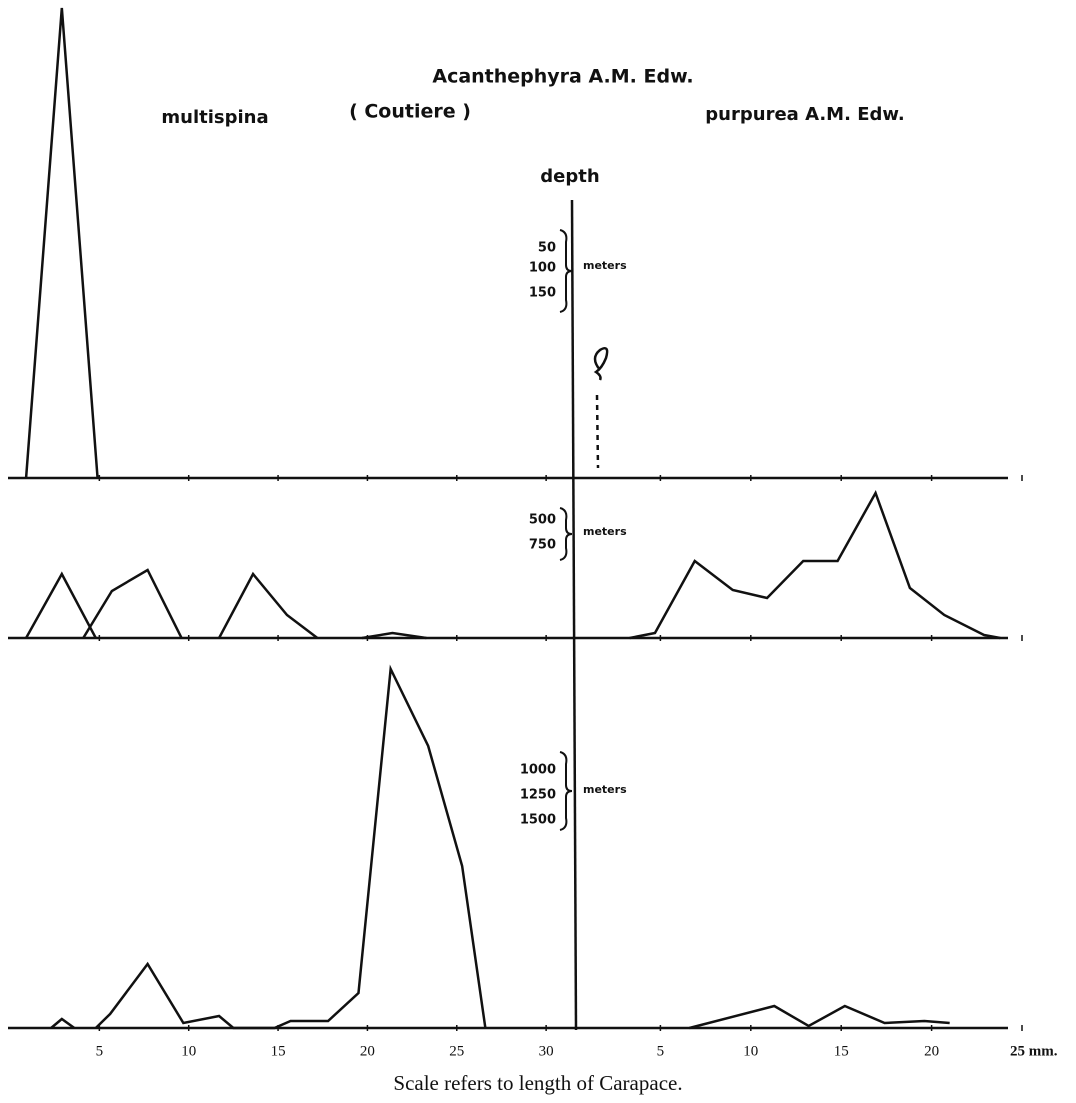 This screenshot has width=1076, height=1103. Describe the element at coordinates (1034, 1051) in the screenshot. I see `x2-tick-label: 25 mm.` at that location.